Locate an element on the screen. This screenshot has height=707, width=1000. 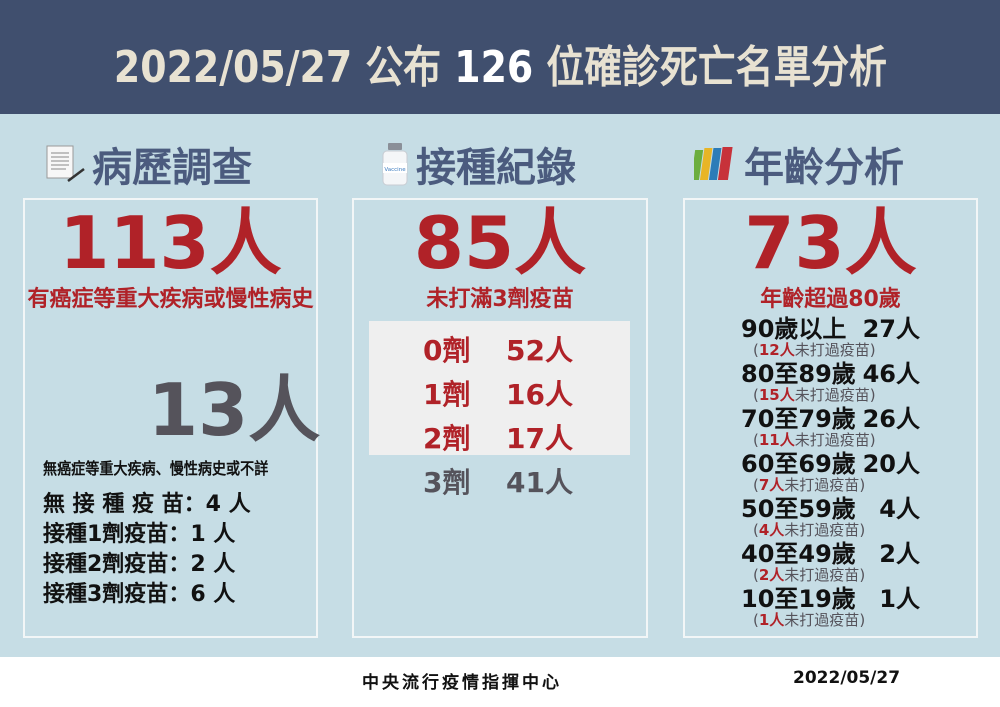
vaccine-list-item: 無 接 種 疫 苗：4 人 is located at coordinates (147, 504).